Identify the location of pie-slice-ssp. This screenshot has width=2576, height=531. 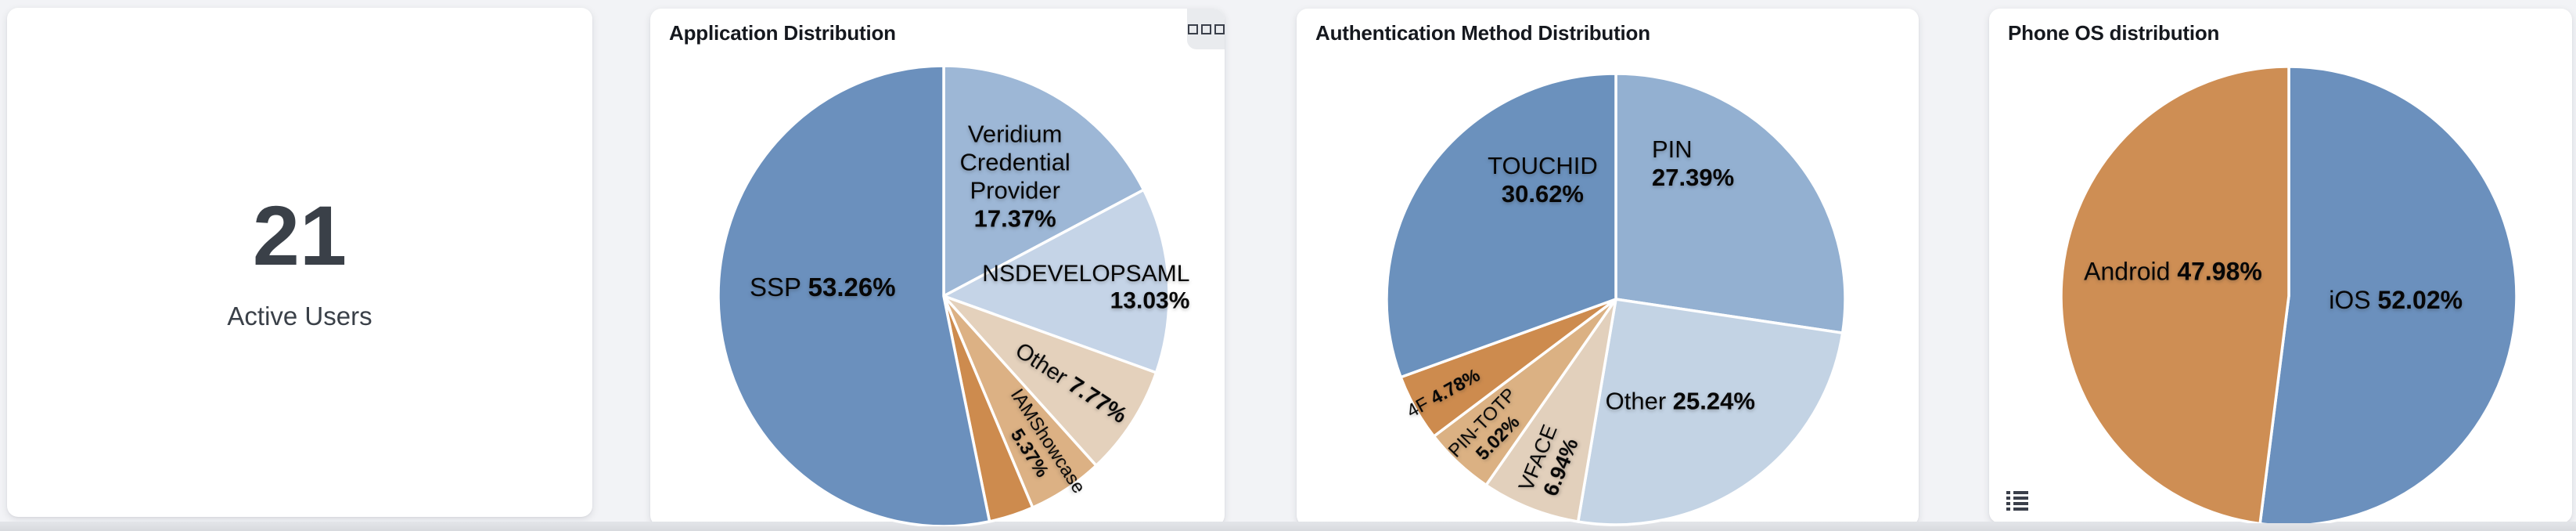
(854, 295).